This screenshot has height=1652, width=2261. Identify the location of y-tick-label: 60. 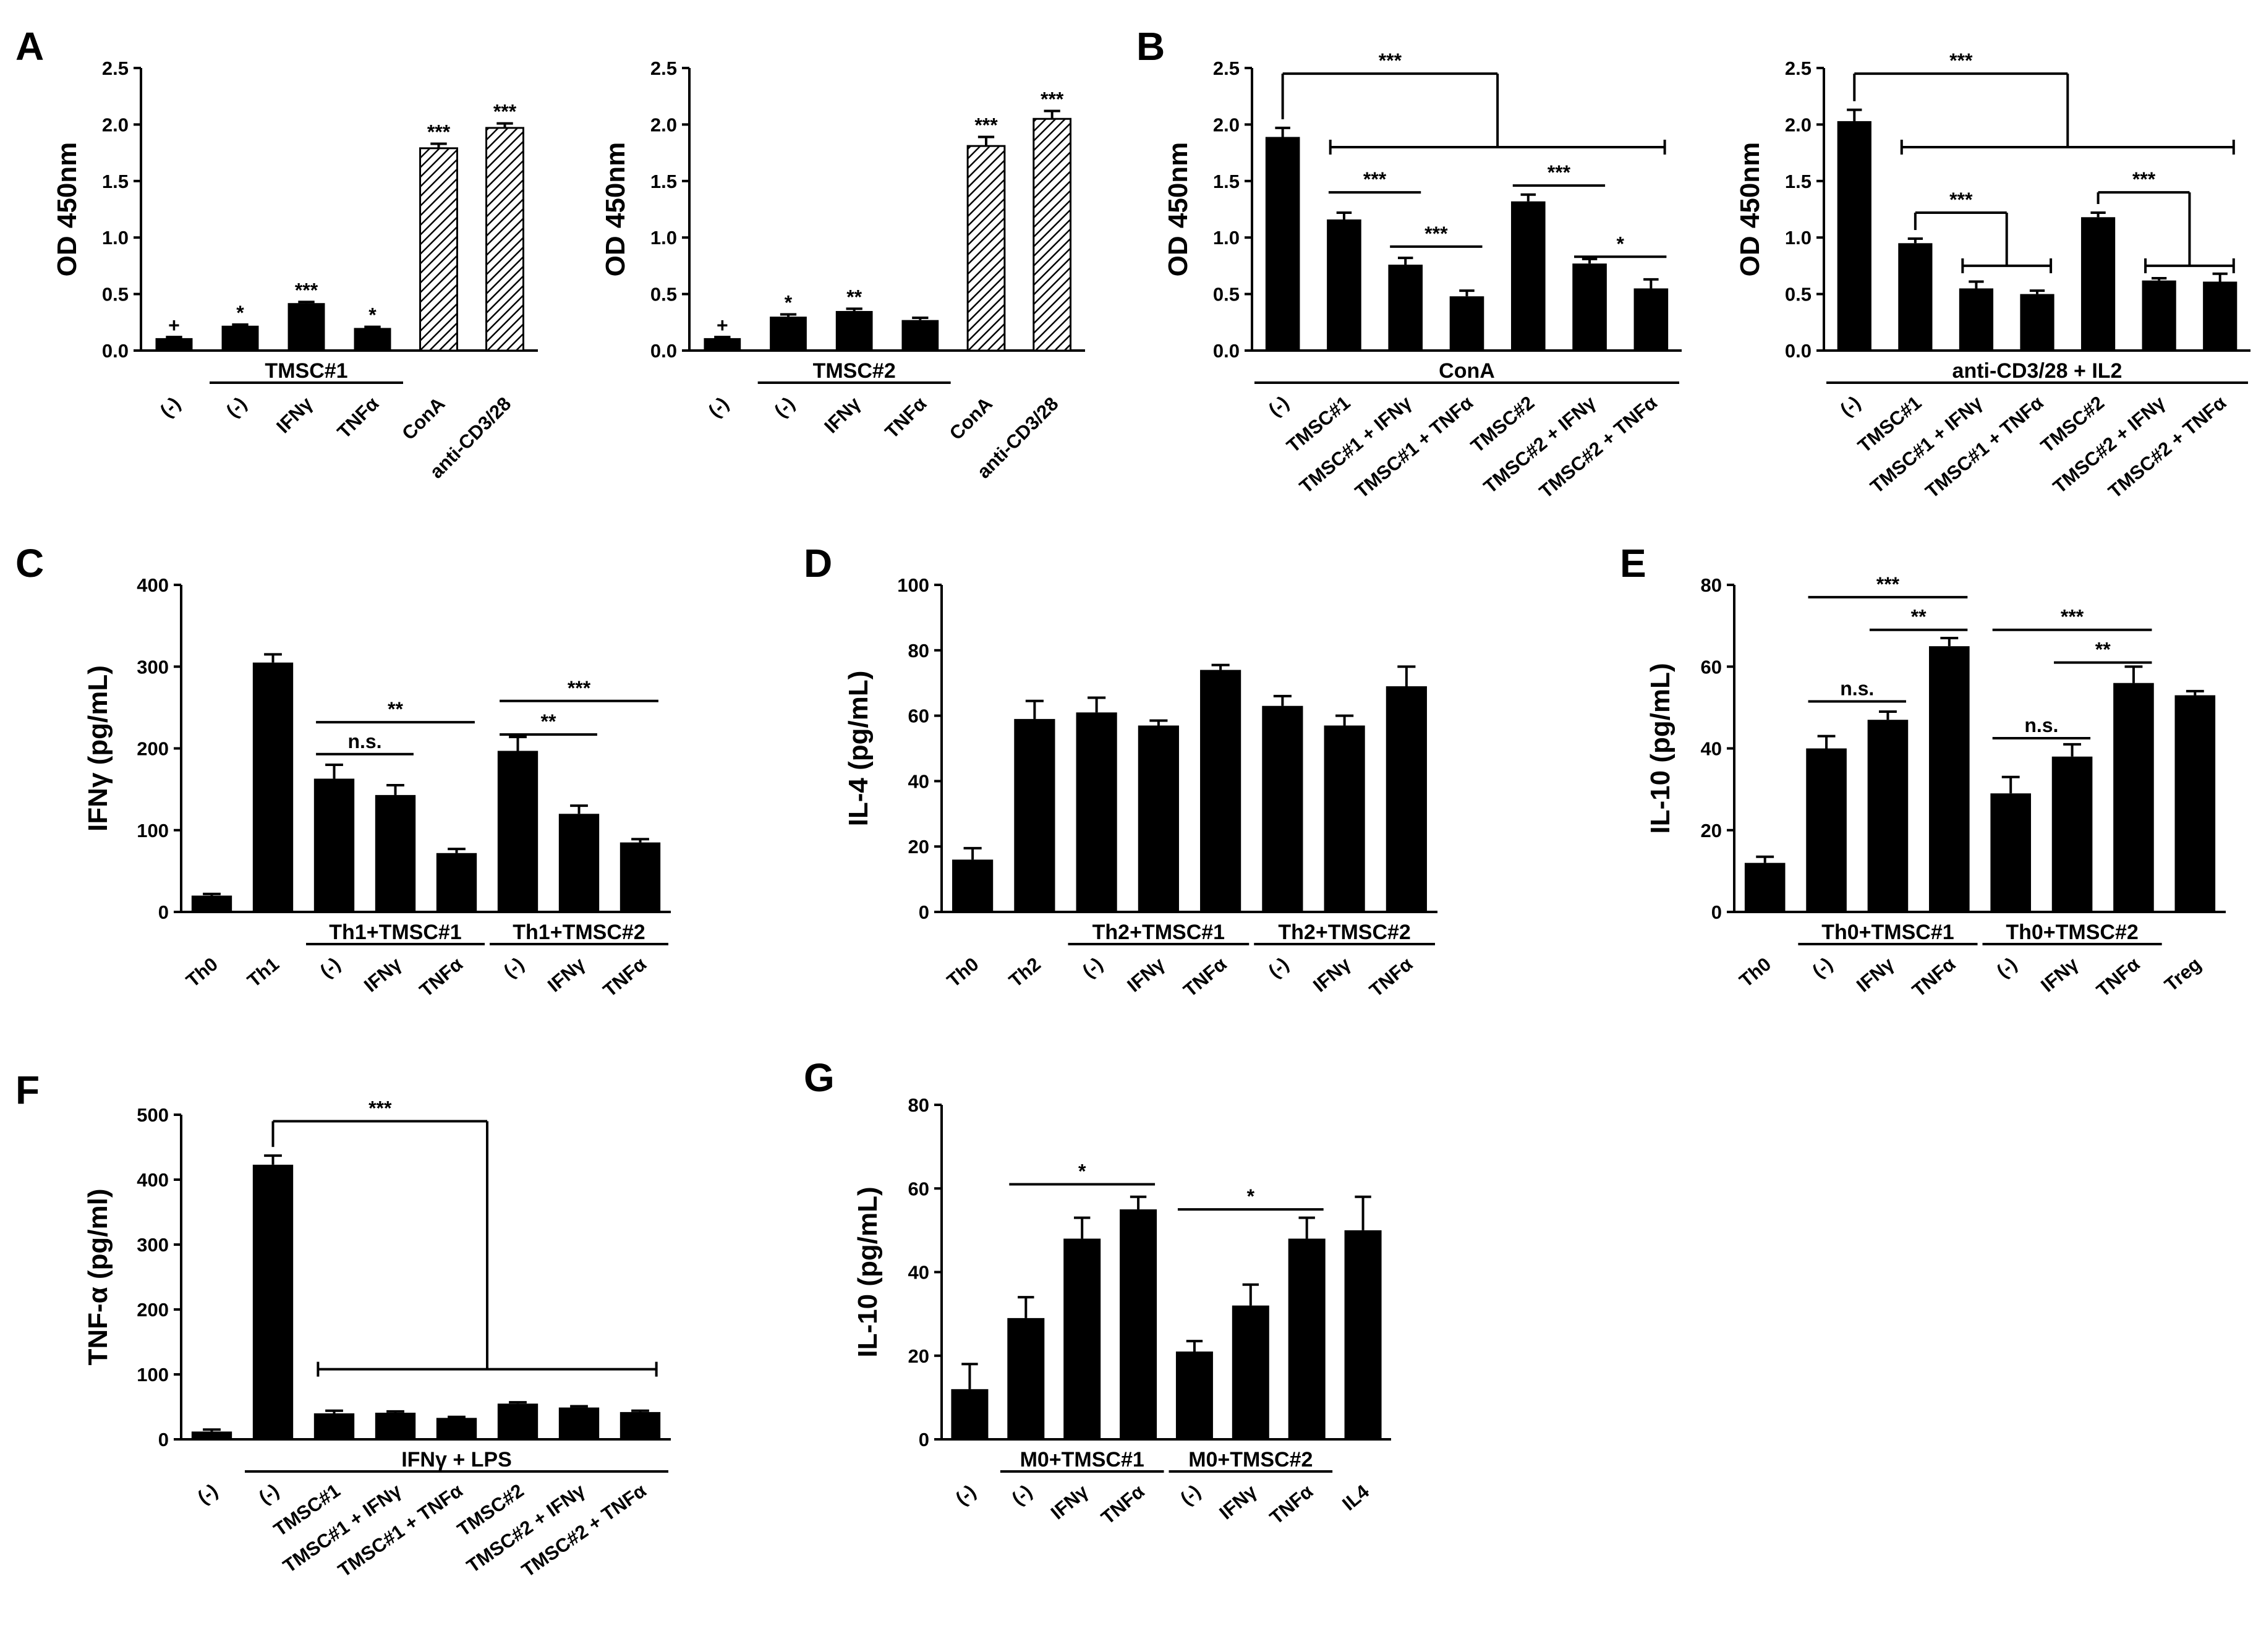
(919, 716).